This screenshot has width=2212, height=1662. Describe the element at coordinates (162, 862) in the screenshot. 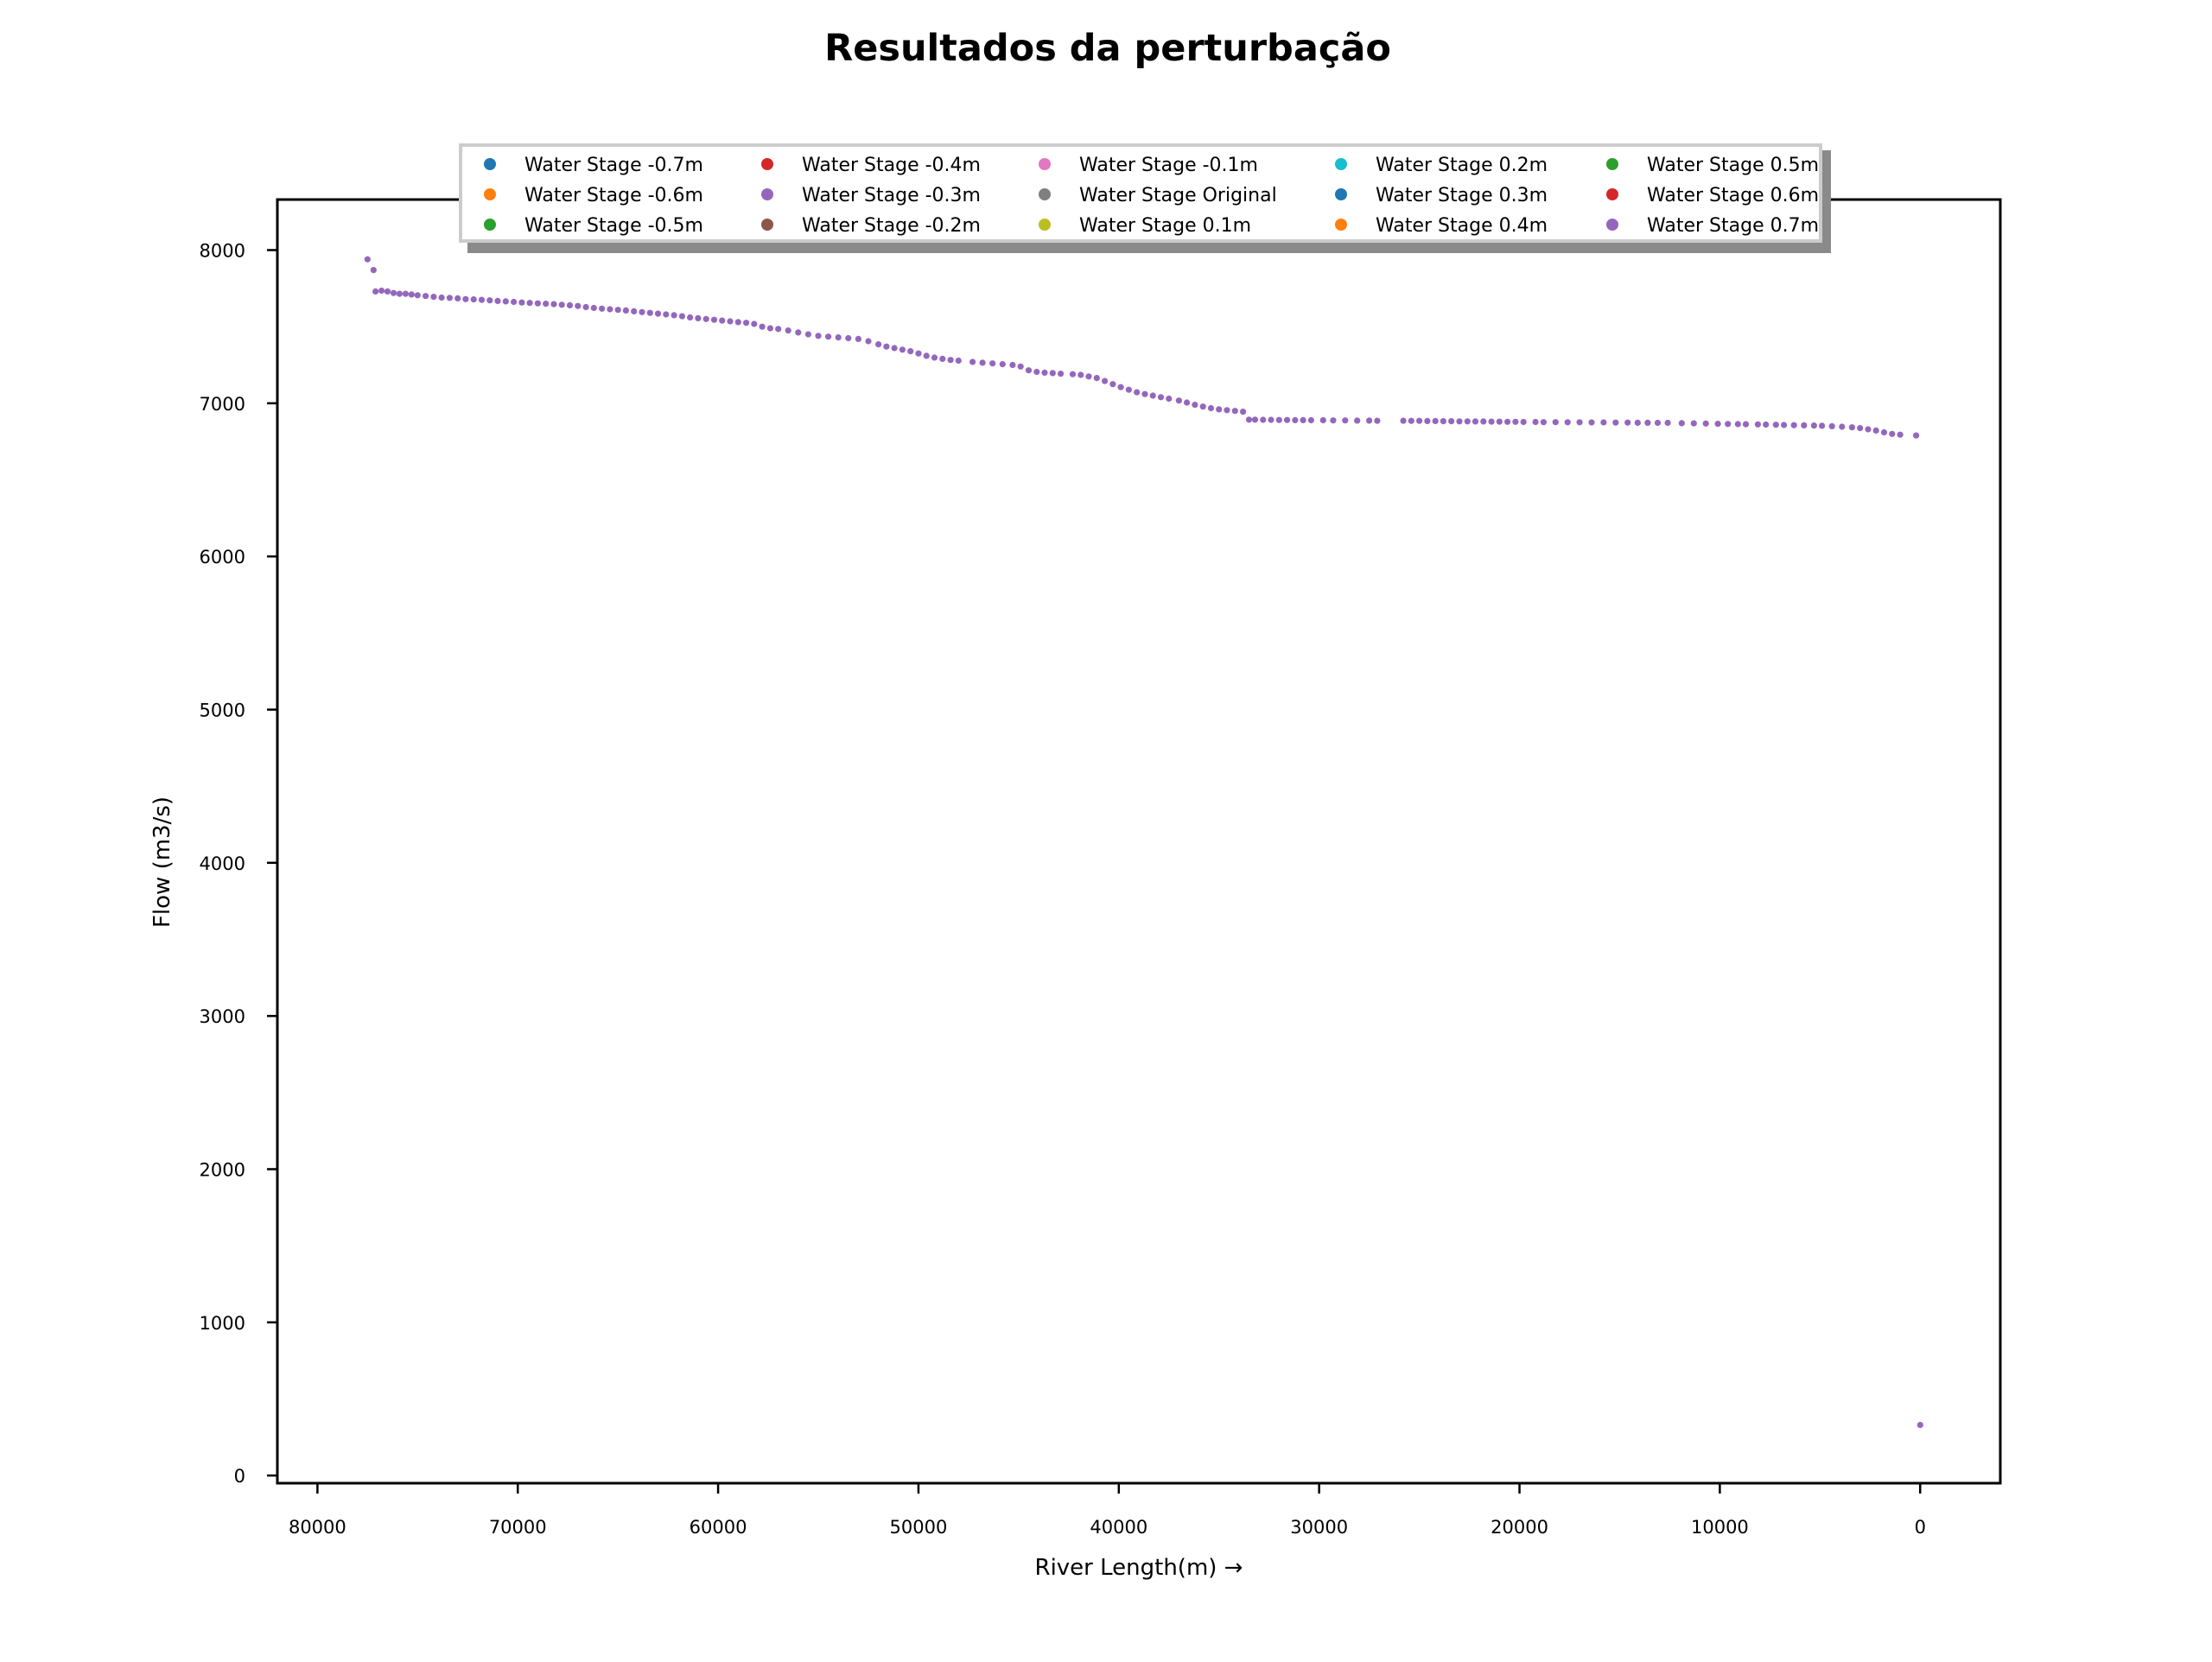

I see `y-axis-label: Flow (m3/s)` at that location.